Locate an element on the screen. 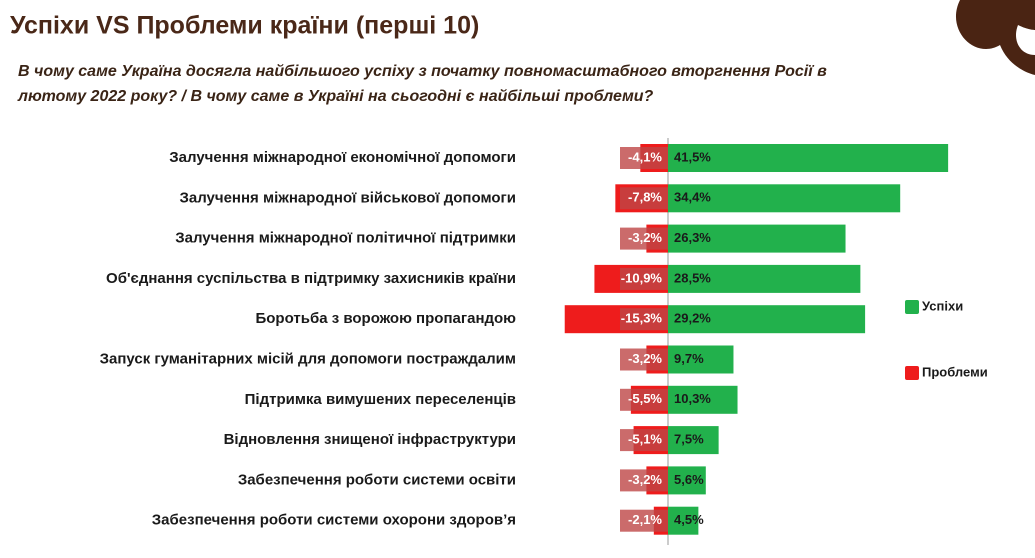 The image size is (1035, 558). category-label: Підтримка вимушених переселенців is located at coordinates (380, 399).